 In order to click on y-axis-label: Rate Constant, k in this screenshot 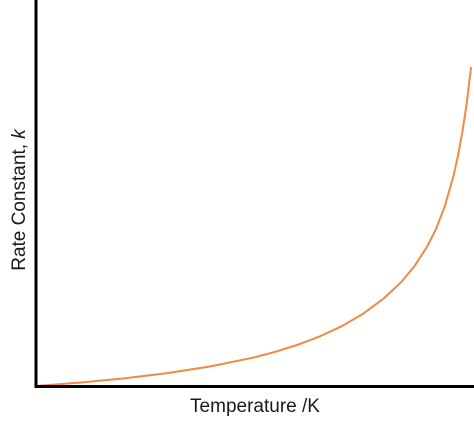, I will do `click(19, 199)`.